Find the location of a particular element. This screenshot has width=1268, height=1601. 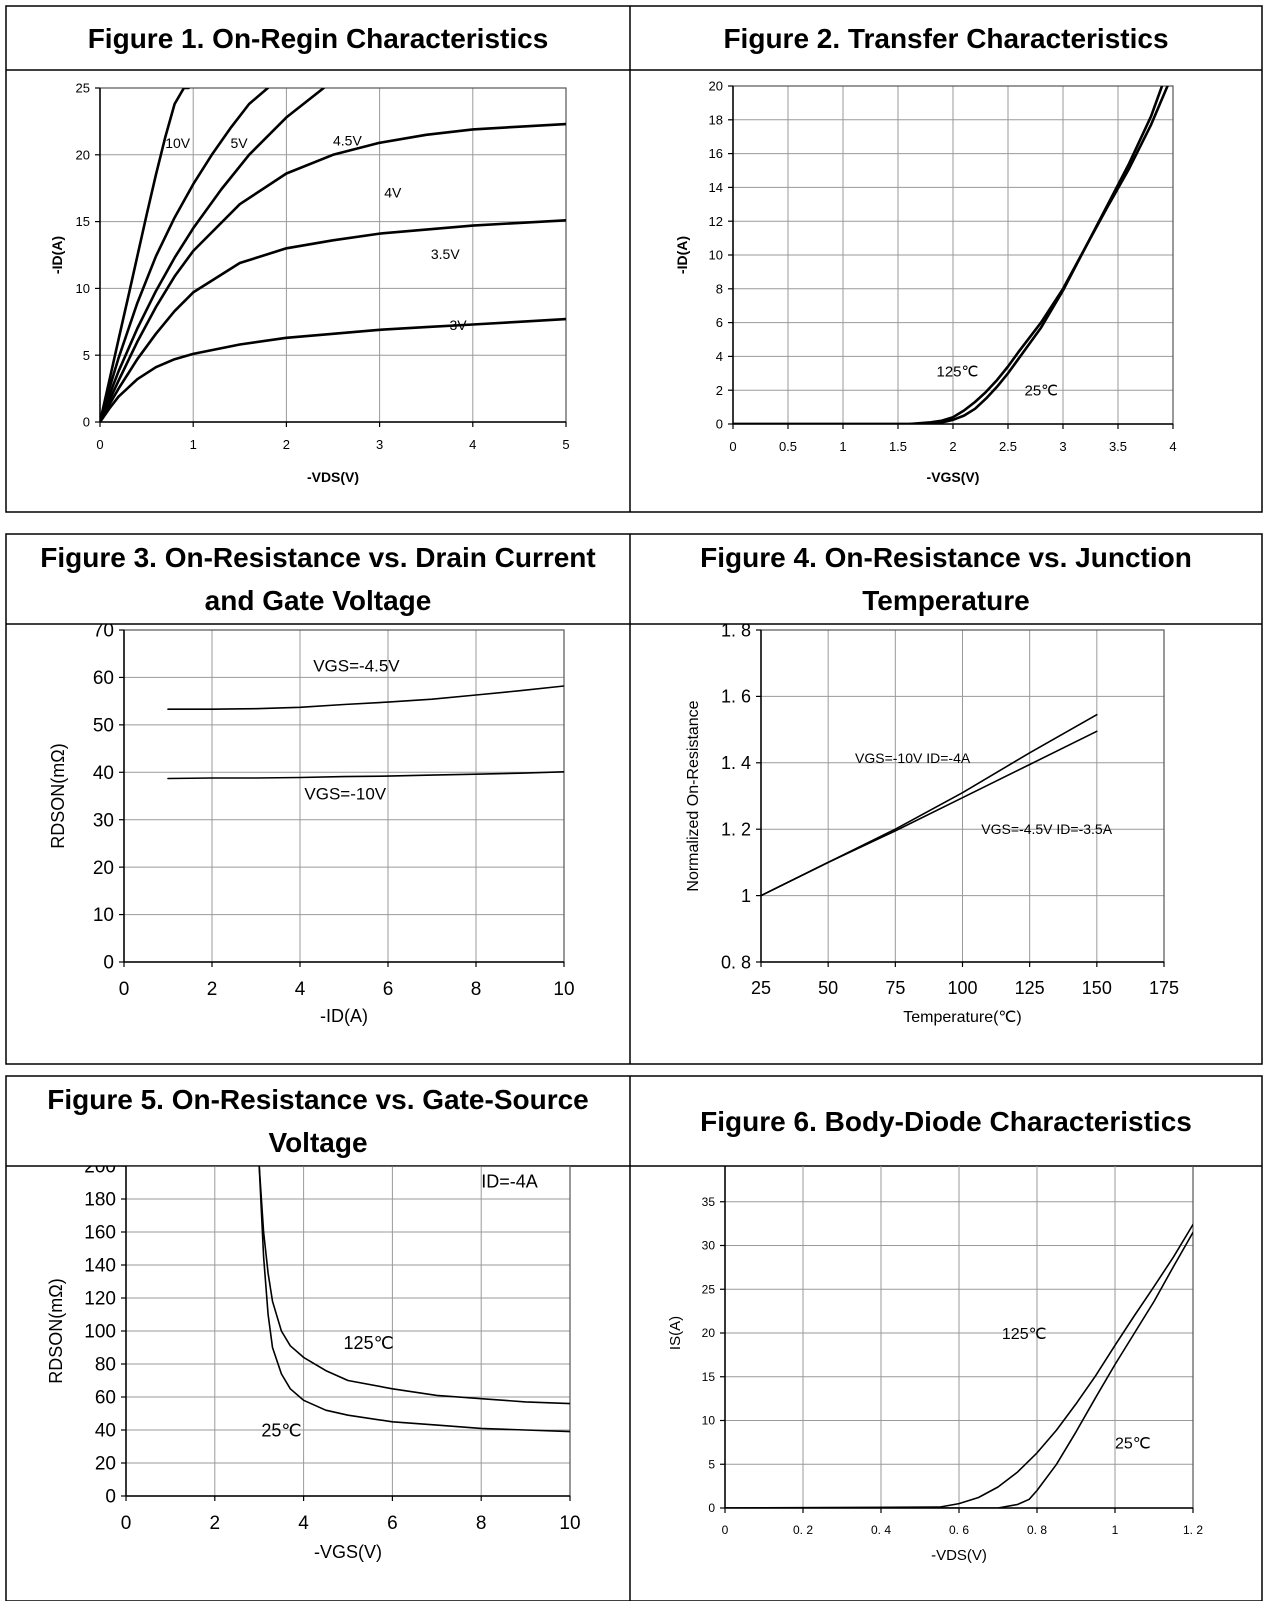

x-tick-label: 125 is located at coordinates (1030, 988).